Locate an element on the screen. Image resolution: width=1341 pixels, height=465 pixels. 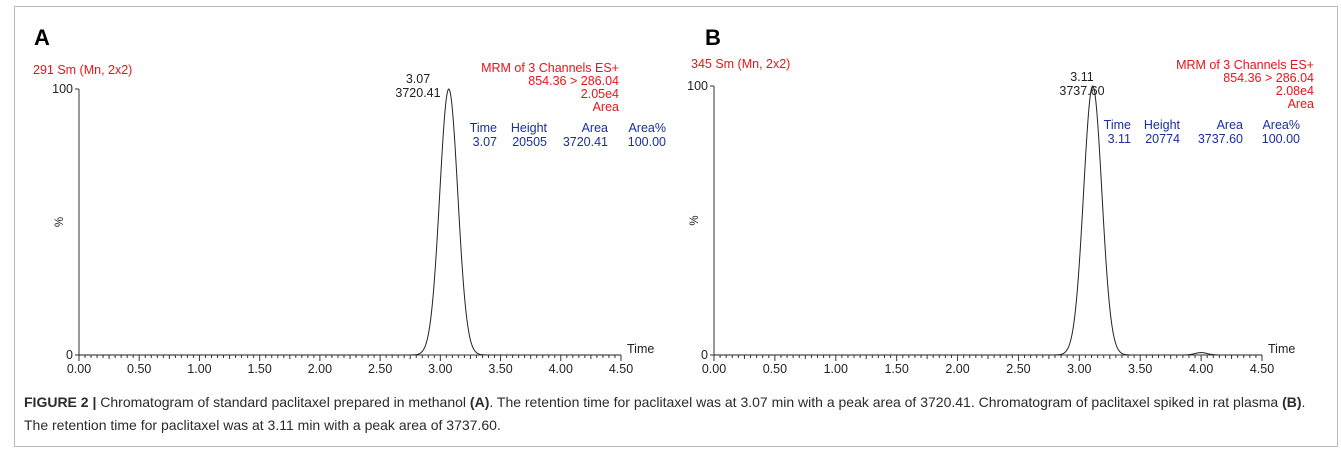
panel-b-x-tick-label-0: 0.00 is located at coordinates (714, 369).